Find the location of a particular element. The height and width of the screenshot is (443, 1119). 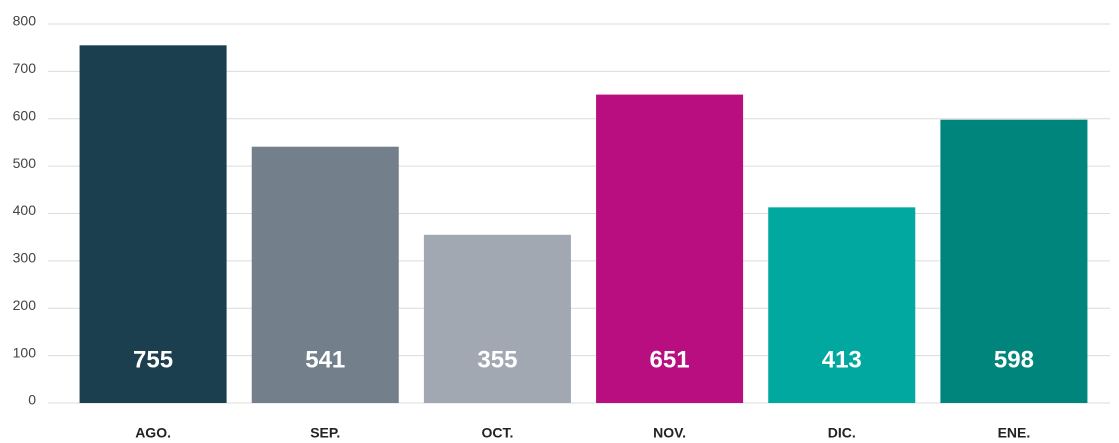

x-tick-label: DIC. is located at coordinates (842, 433).